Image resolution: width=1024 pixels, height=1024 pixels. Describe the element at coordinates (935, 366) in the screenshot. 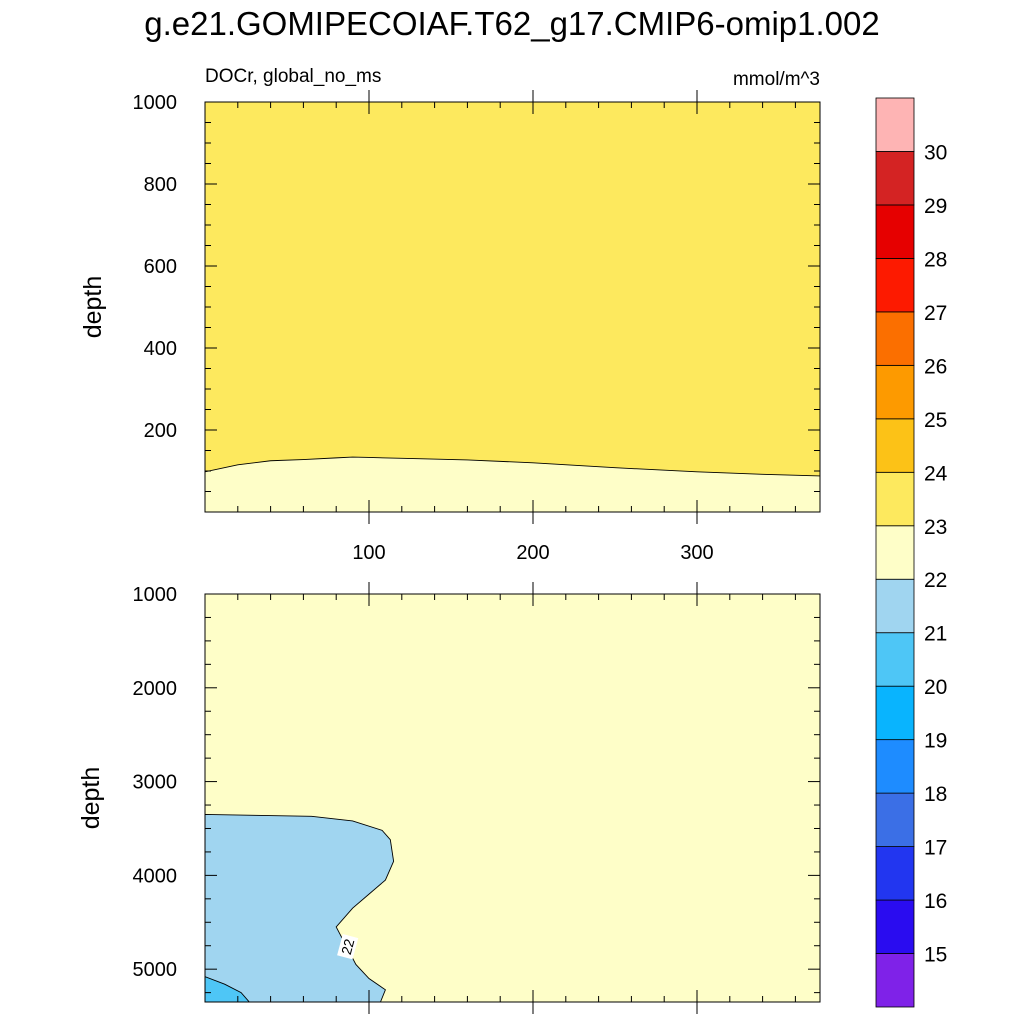

I see `colorbar-label-26: 26` at that location.